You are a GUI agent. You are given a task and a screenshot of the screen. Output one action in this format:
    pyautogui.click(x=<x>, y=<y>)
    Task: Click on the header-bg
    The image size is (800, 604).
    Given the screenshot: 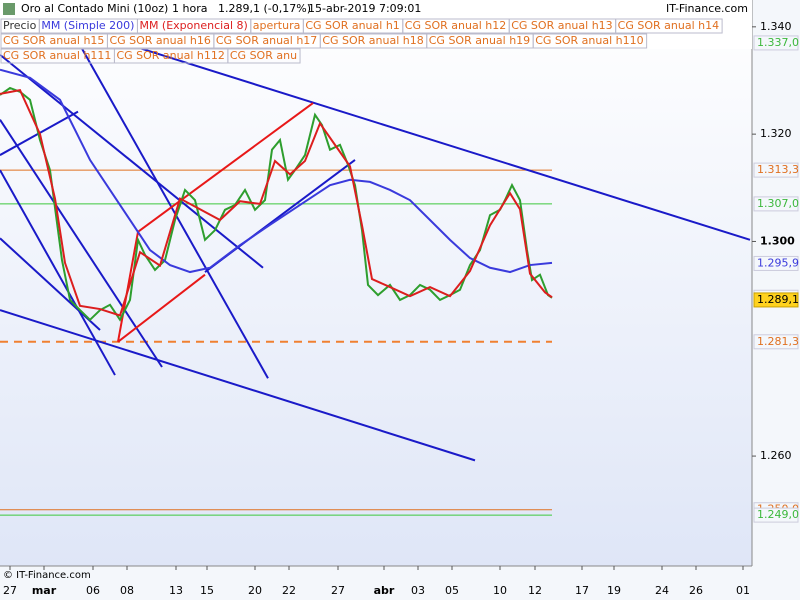 What is the action you would take?
    pyautogui.click(x=376, y=24)
    